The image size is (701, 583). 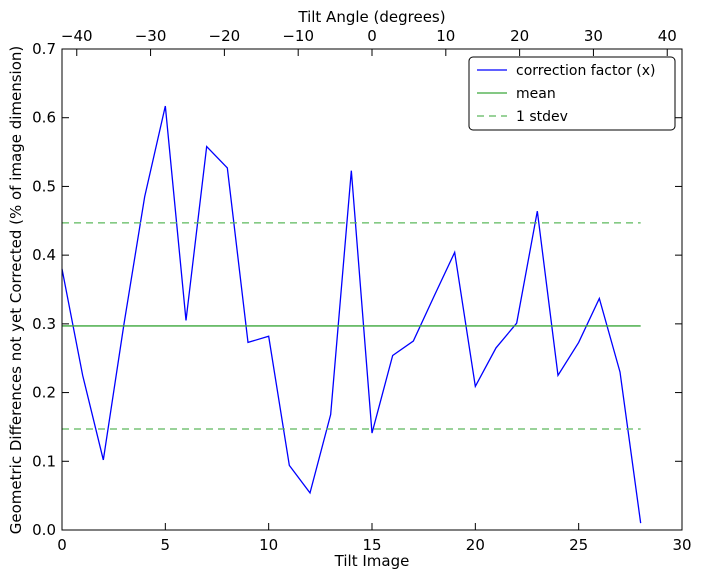 I want to click on x-axis-title: Tilt Image, so click(x=372, y=561).